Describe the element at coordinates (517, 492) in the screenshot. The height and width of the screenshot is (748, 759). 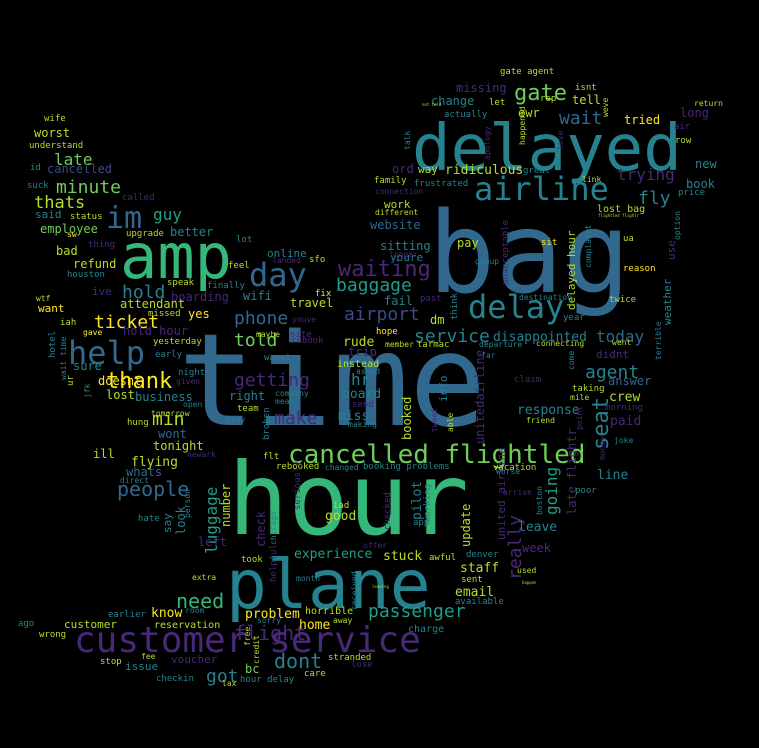
I see `word-arrive: arrive` at that location.